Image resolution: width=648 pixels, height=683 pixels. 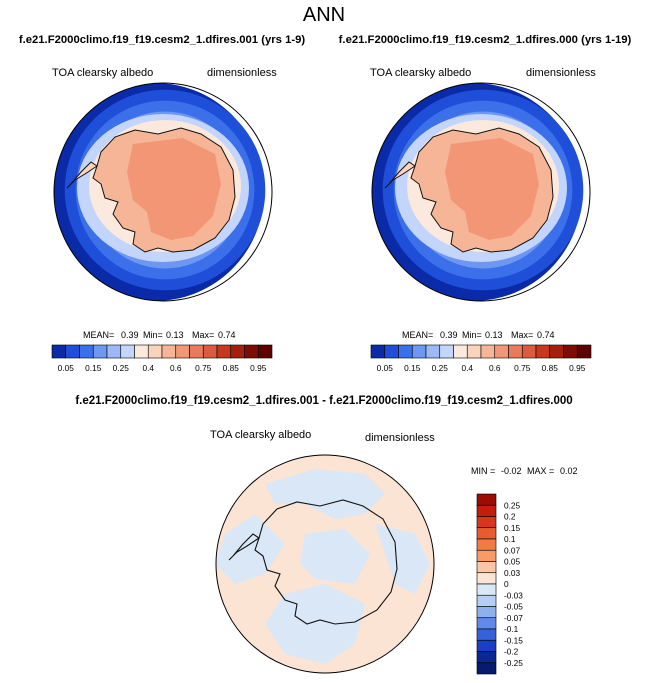 I want to click on colorbar-tick-label: 0.1, so click(x=510, y=539).